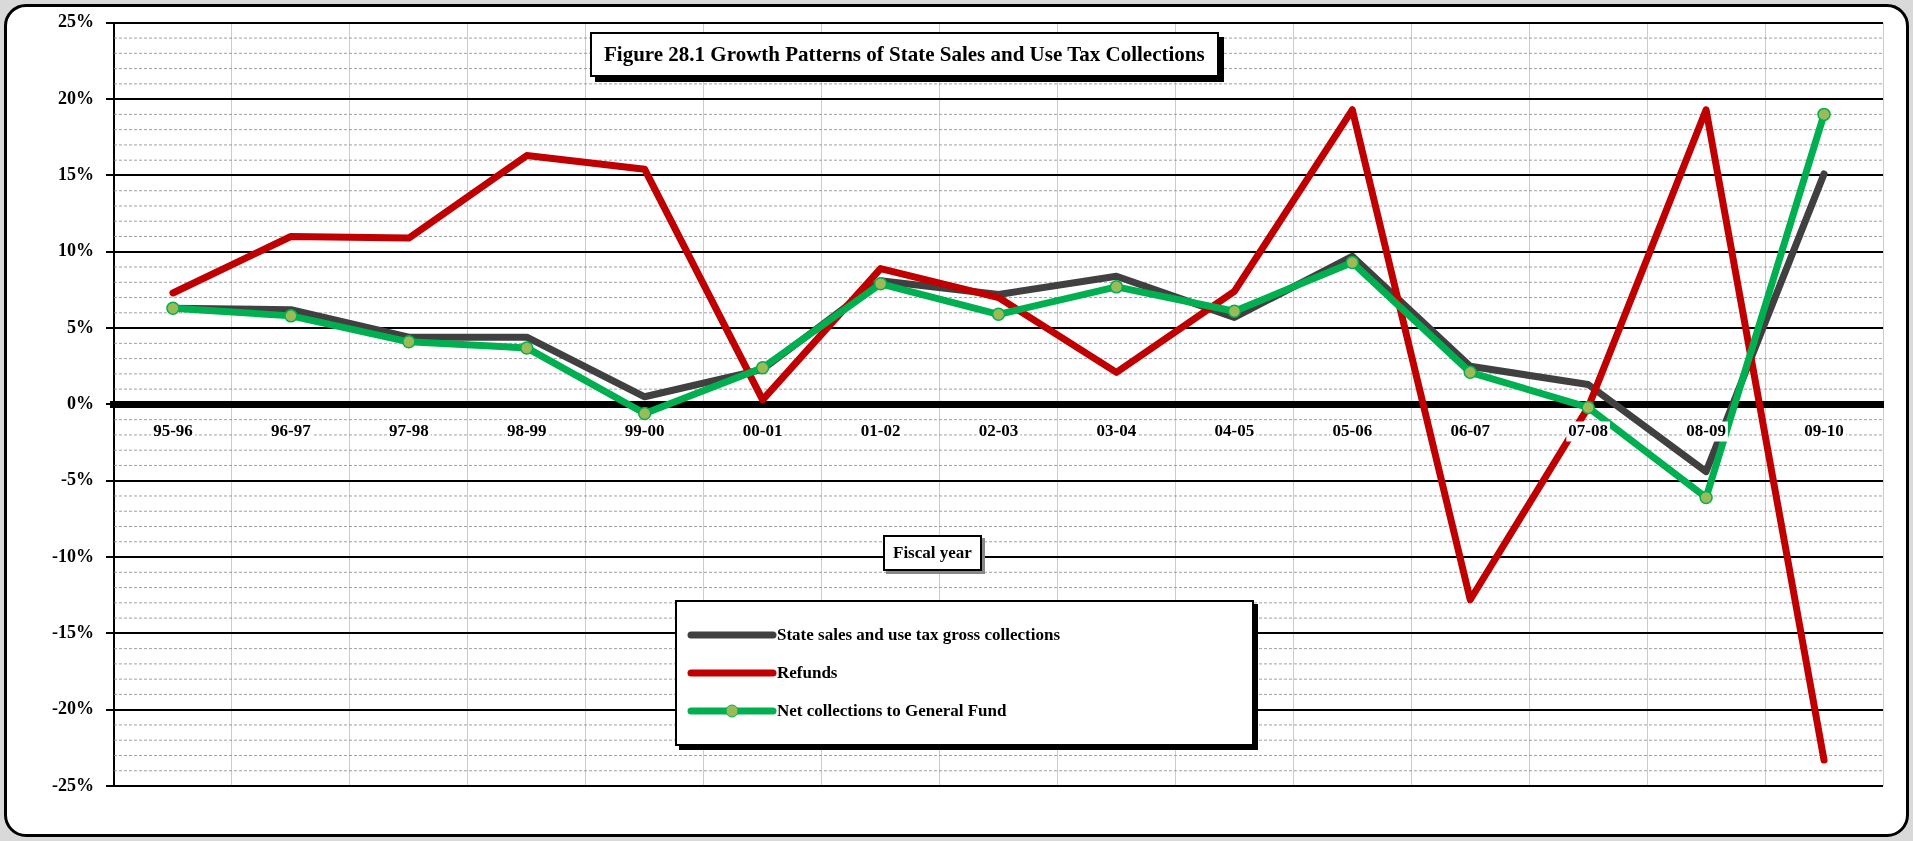 The image size is (1913, 841). Describe the element at coordinates (892, 711) in the screenshot. I see `legend-label: Net collections to General Fund` at that location.